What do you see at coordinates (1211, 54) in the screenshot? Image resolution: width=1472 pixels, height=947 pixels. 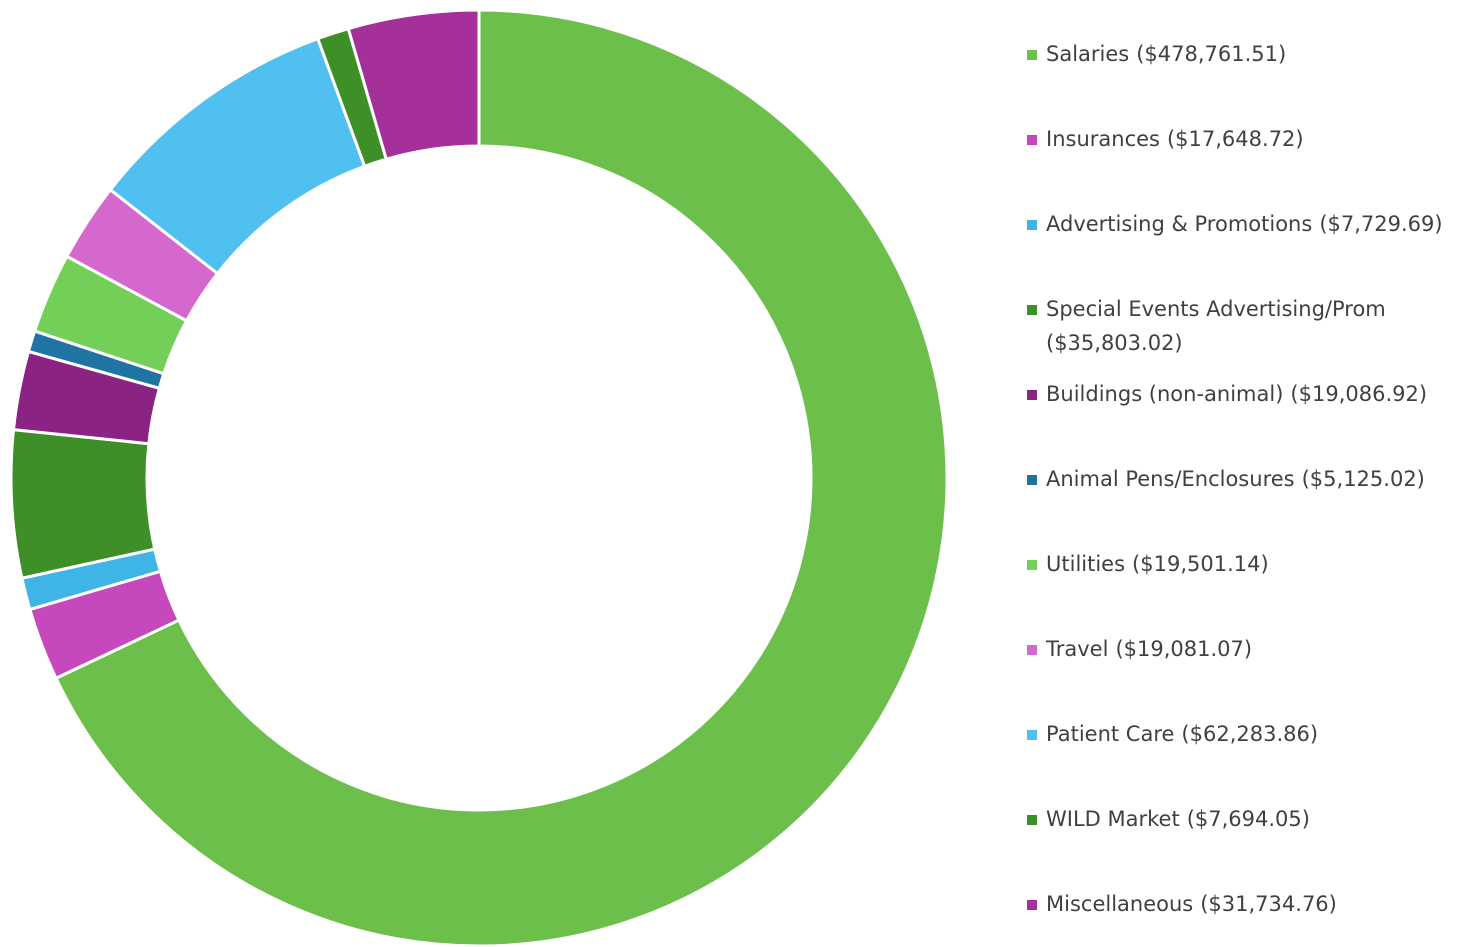 I see `legend-value: ($478,761.51)` at bounding box center [1211, 54].